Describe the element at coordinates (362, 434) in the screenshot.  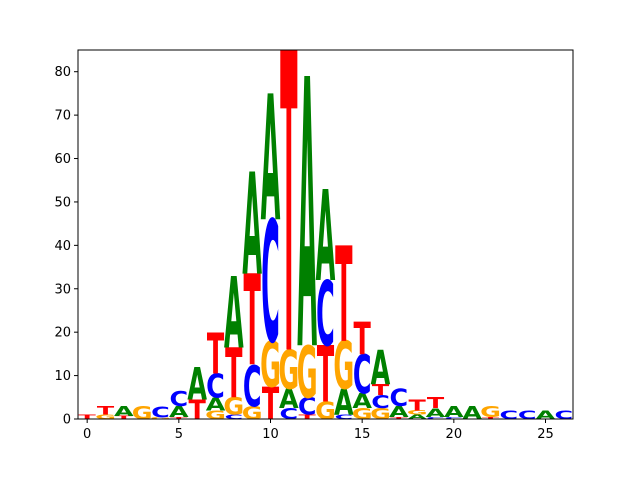
I see `x-tick-label: 15` at that location.